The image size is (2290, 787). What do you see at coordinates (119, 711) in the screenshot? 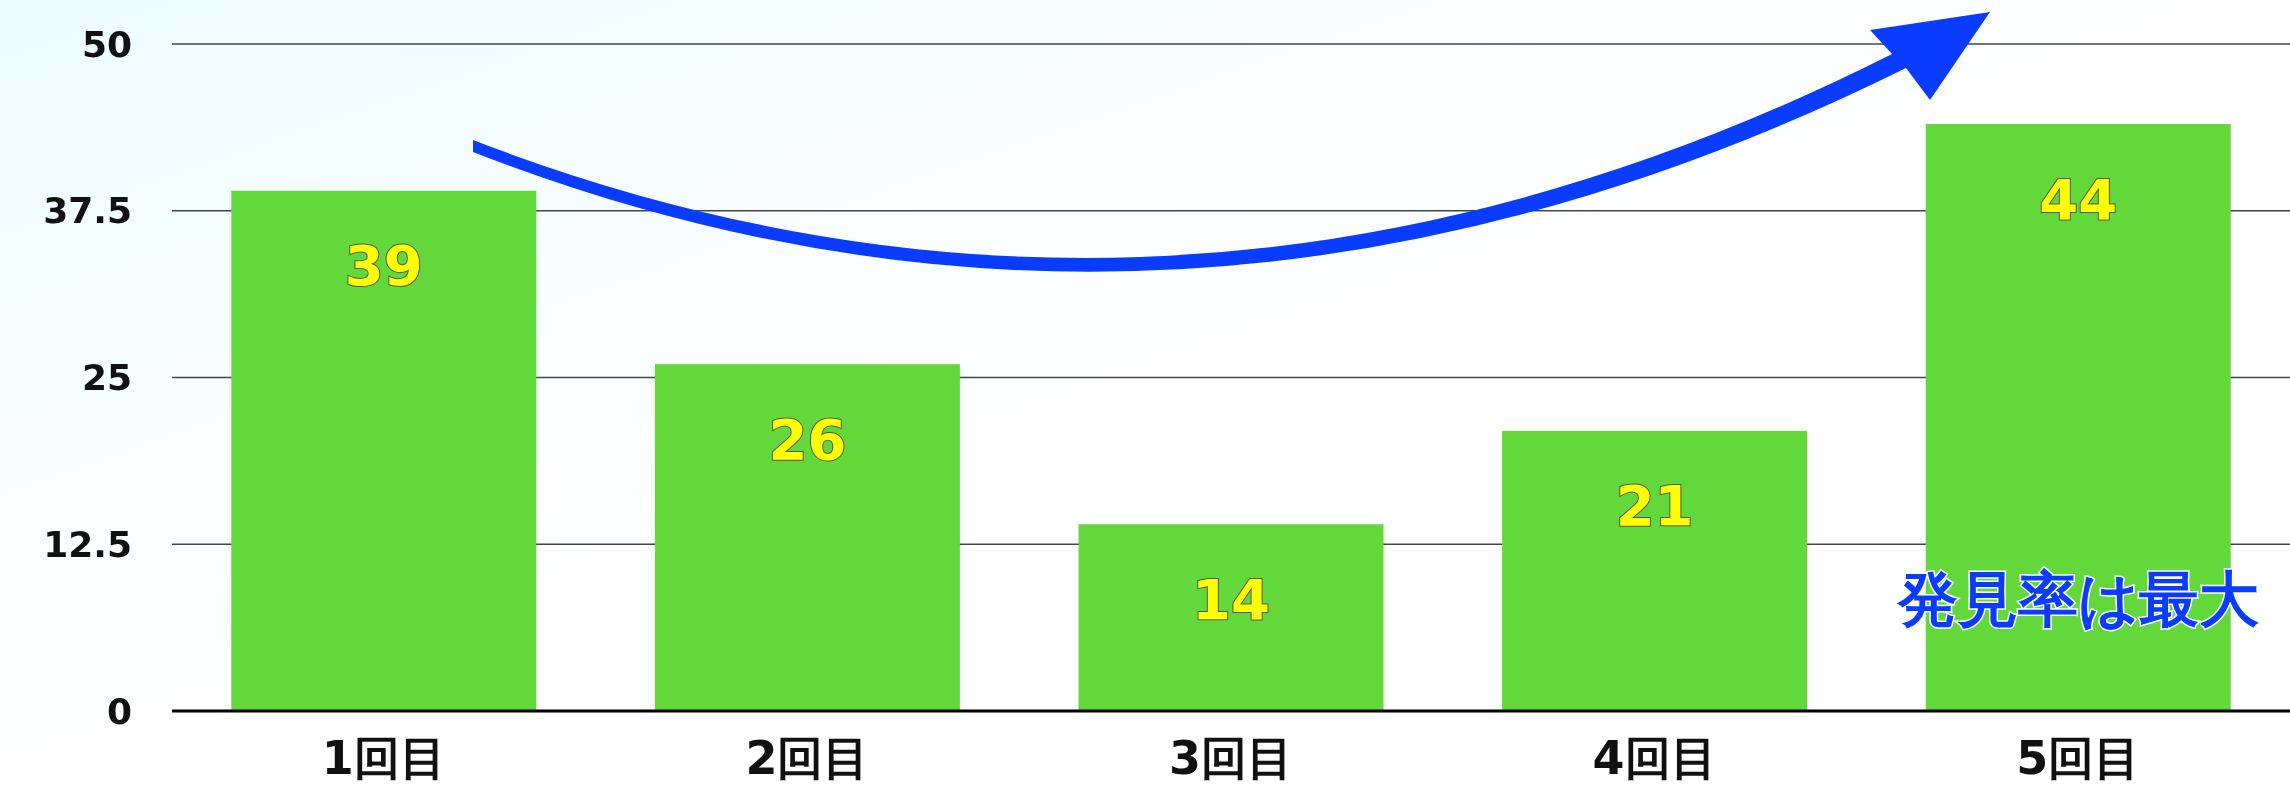
I see `y-tick-label: 0` at bounding box center [119, 711].